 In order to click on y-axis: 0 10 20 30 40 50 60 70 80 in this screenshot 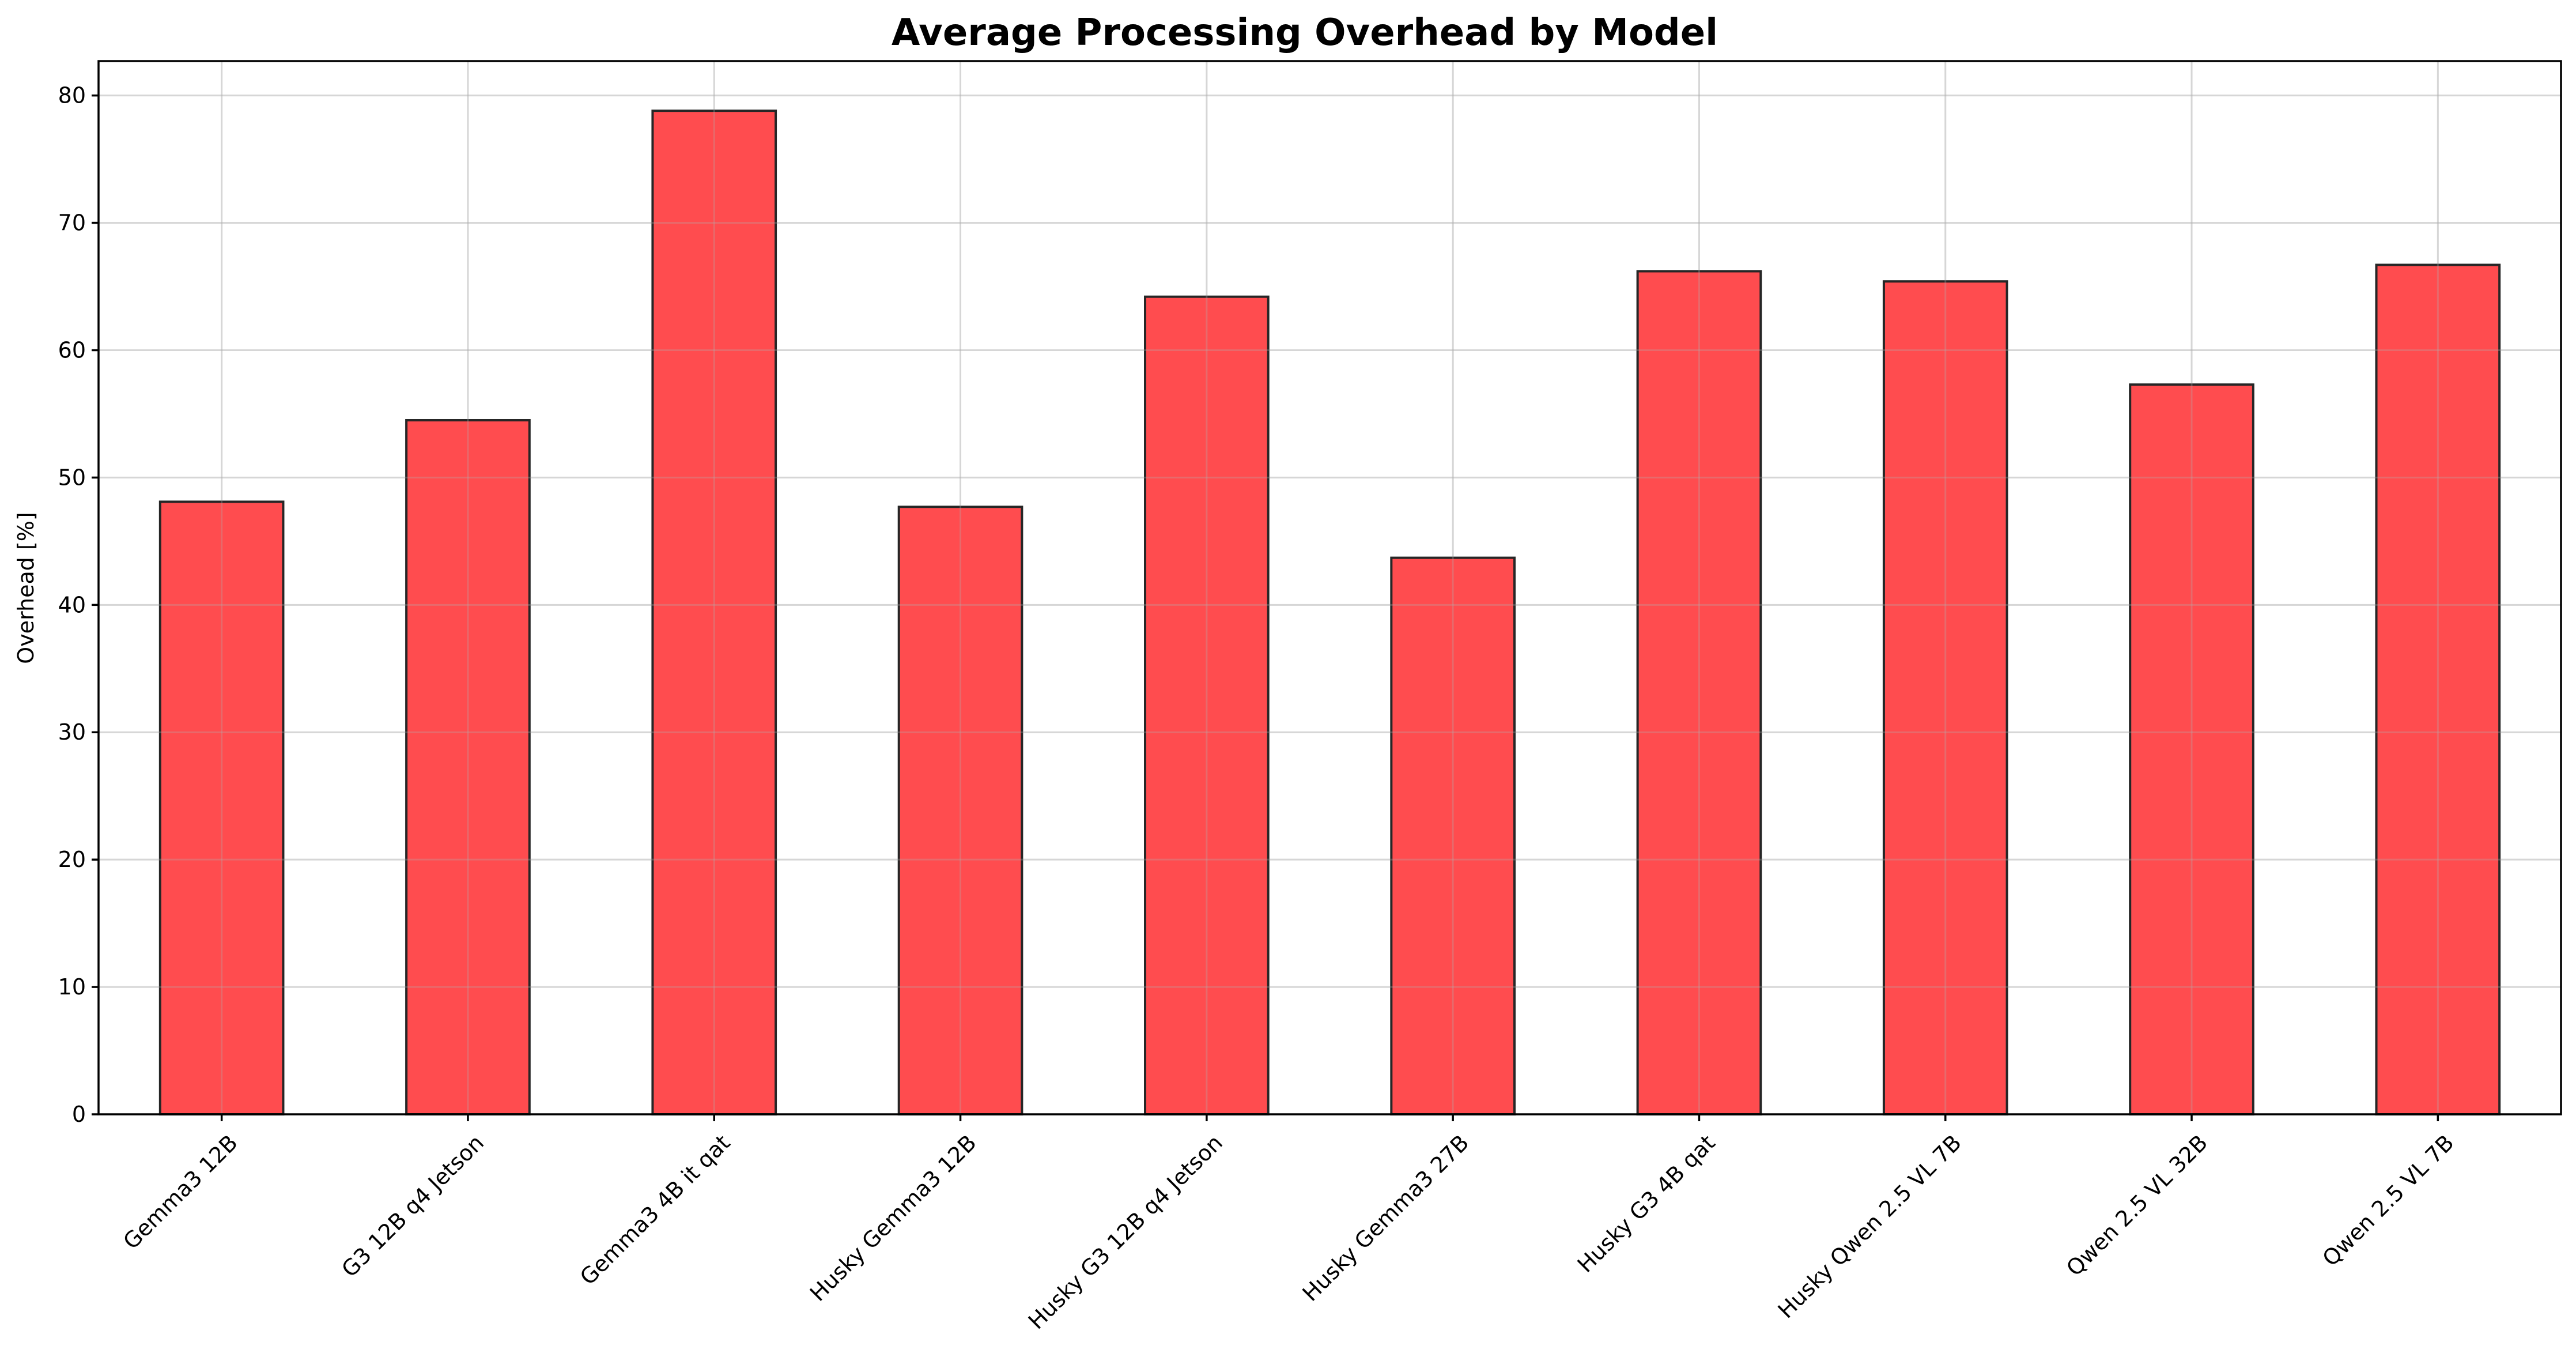, I will do `click(78, 605)`.